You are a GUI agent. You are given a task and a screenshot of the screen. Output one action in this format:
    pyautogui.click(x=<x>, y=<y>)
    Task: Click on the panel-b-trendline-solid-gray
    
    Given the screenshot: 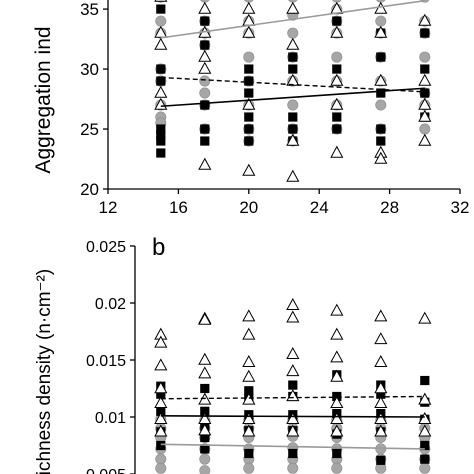 What is the action you would take?
    pyautogui.click(x=292, y=446)
    